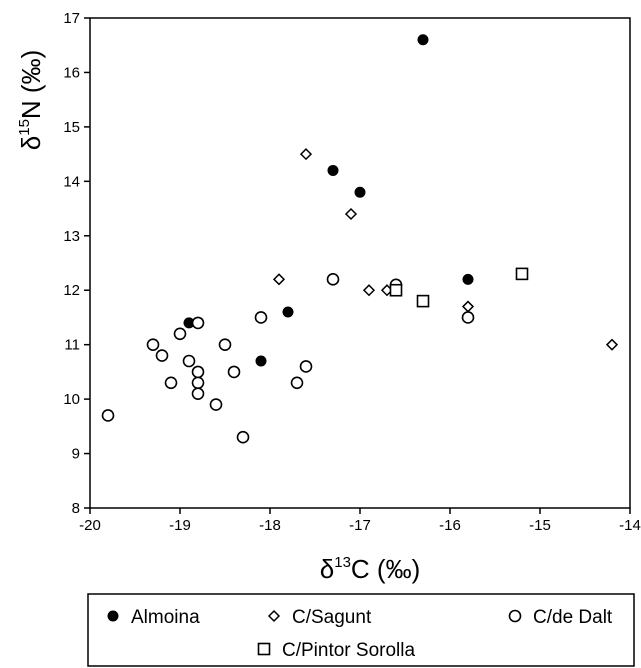  What do you see at coordinates (71, 18) in the screenshot?
I see `y-tick-label: 17` at bounding box center [71, 18].